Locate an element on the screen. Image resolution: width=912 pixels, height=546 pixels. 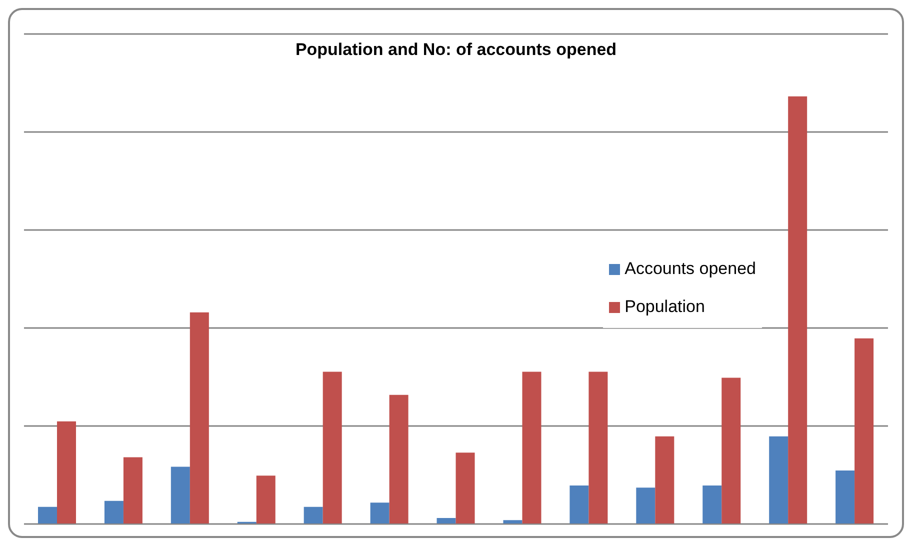
legend-label: Population is located at coordinates (664, 307).